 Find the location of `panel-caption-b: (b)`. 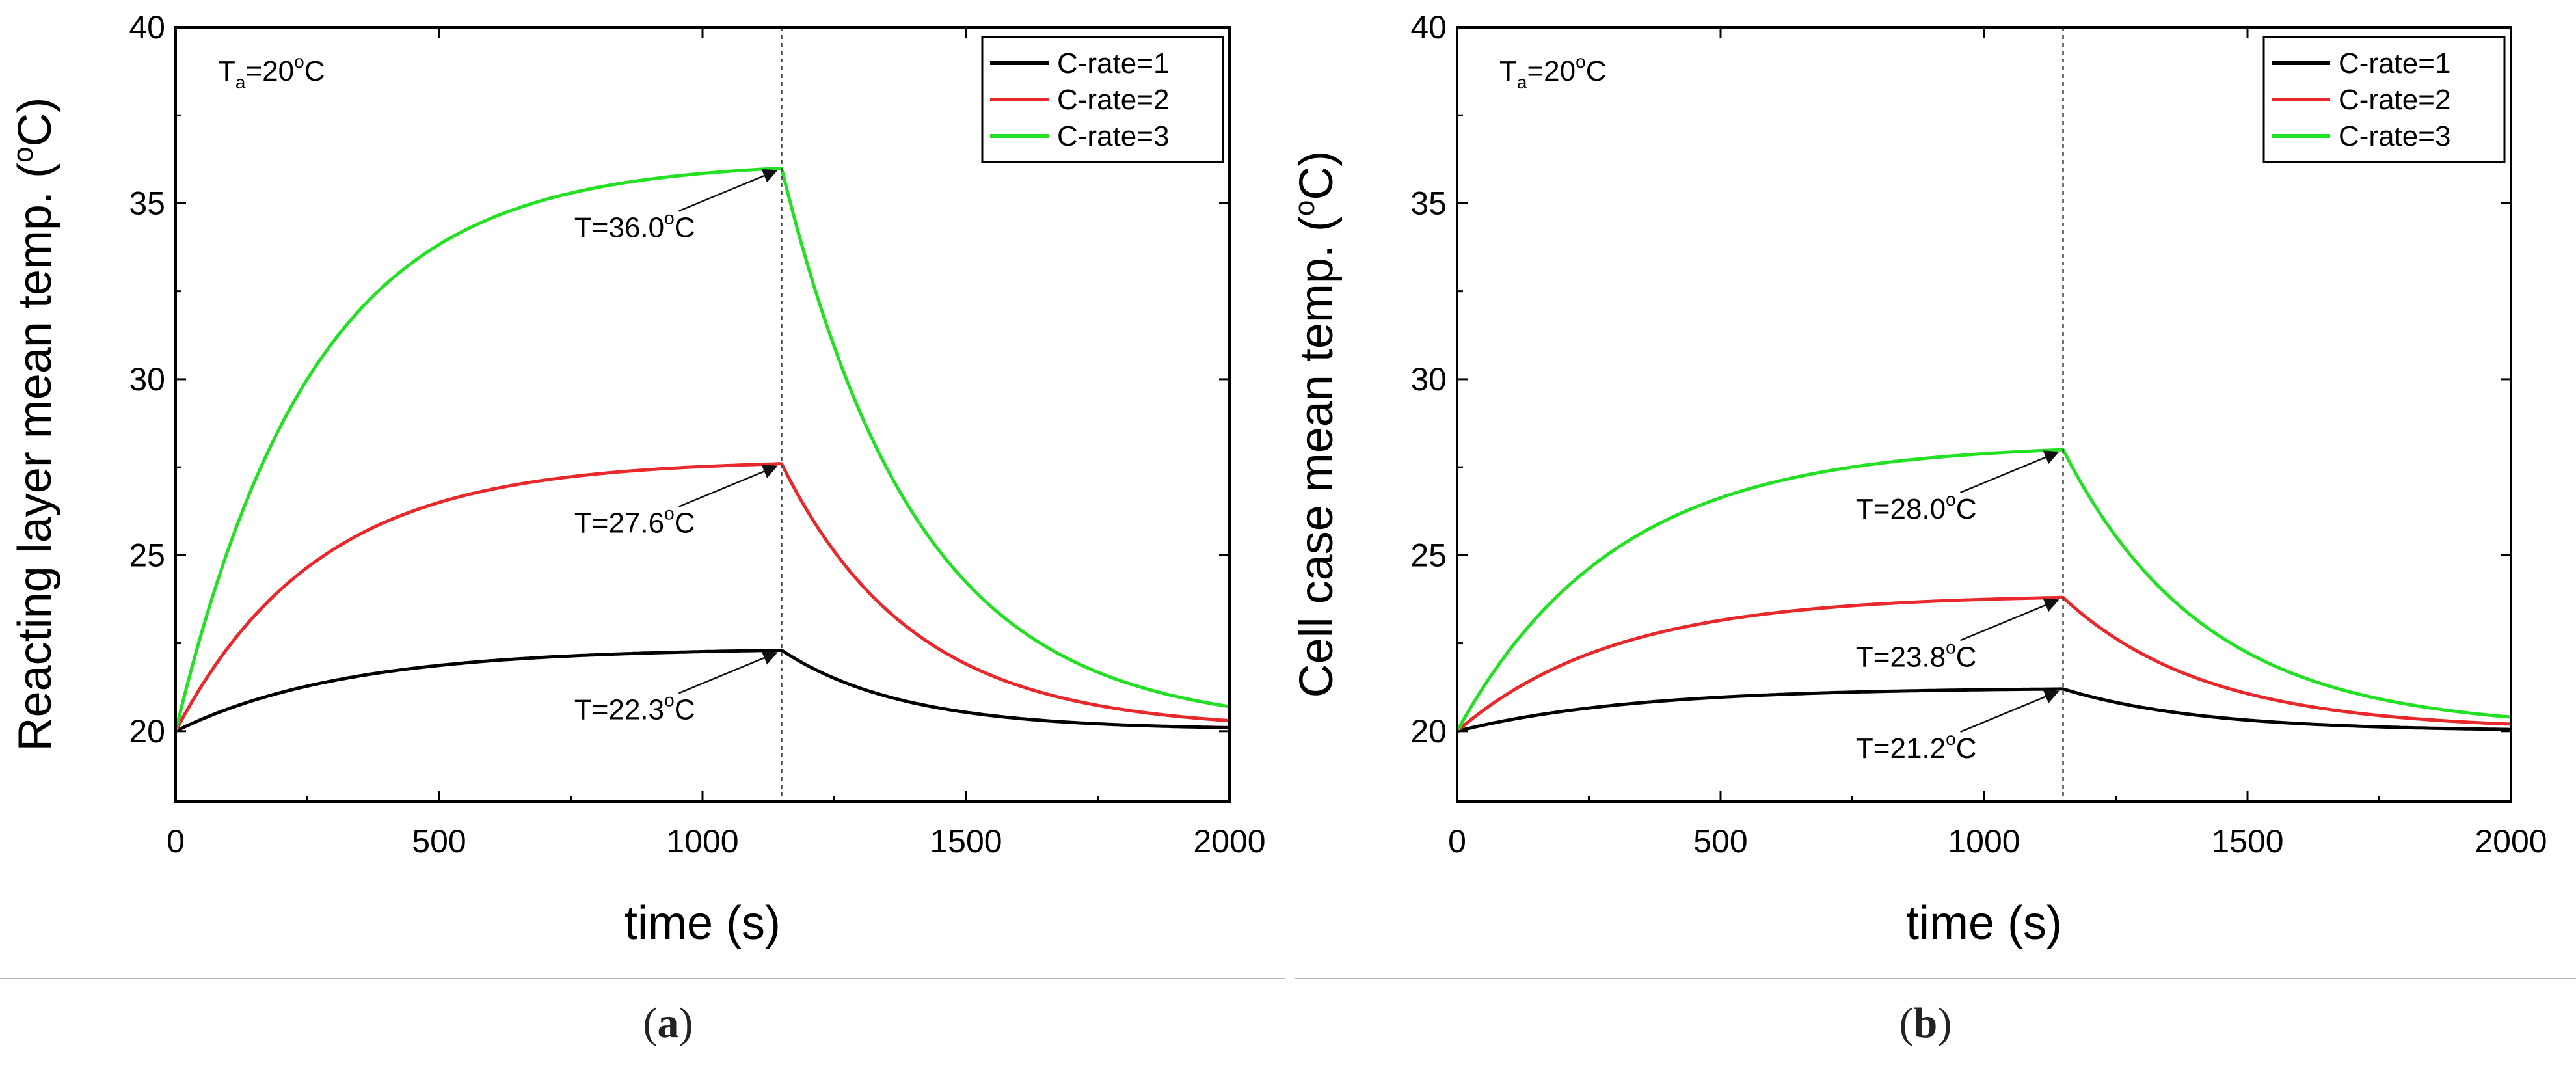

panel-caption-b: (b) is located at coordinates (1925, 1023).